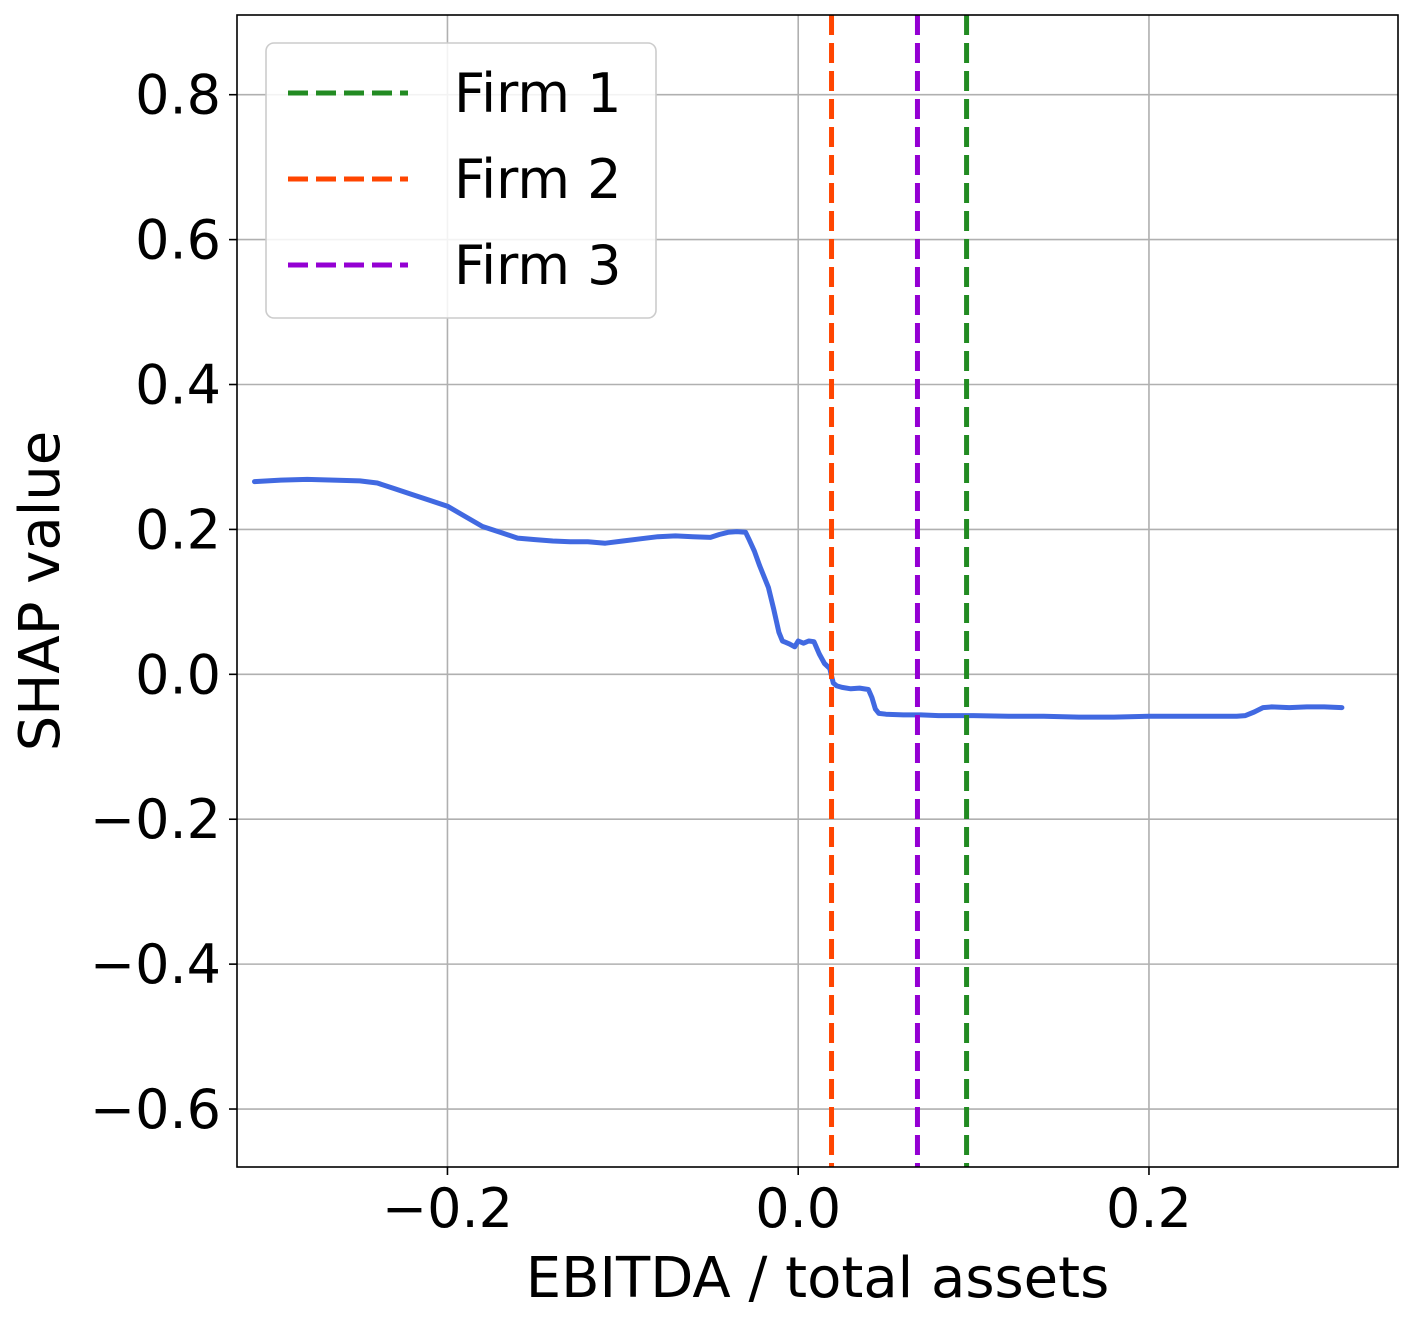 The width and height of the screenshot is (1414, 1321). I want to click on legend-box, so click(461, 180).